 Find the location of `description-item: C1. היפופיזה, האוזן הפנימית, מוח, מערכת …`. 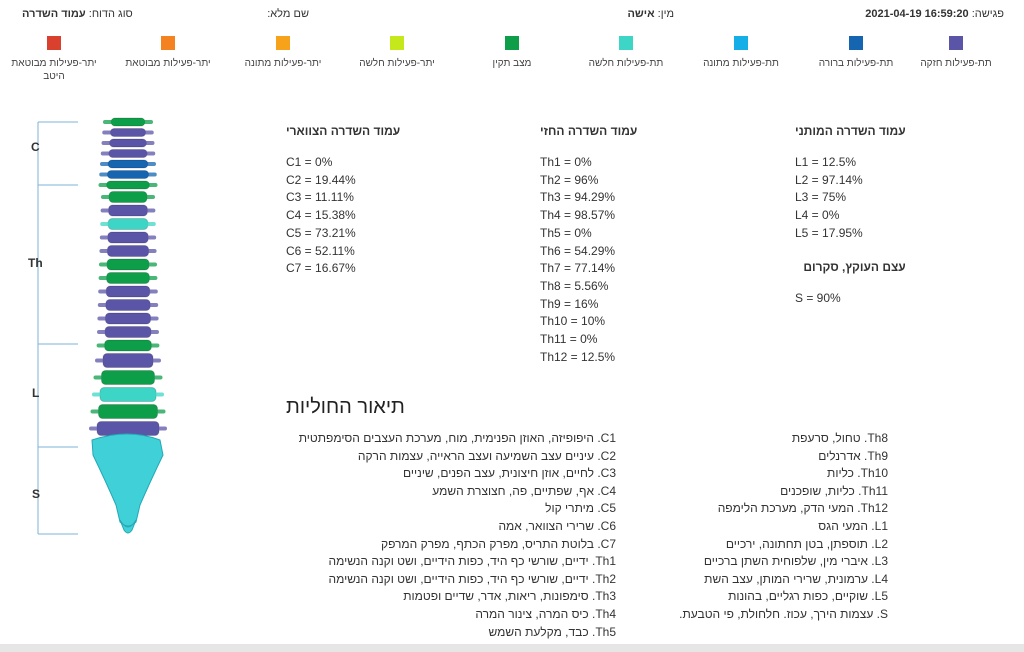

description-item: C1. היפופיזה, האוזן הפנימית, מוח, מערכת … is located at coordinates (457, 438).